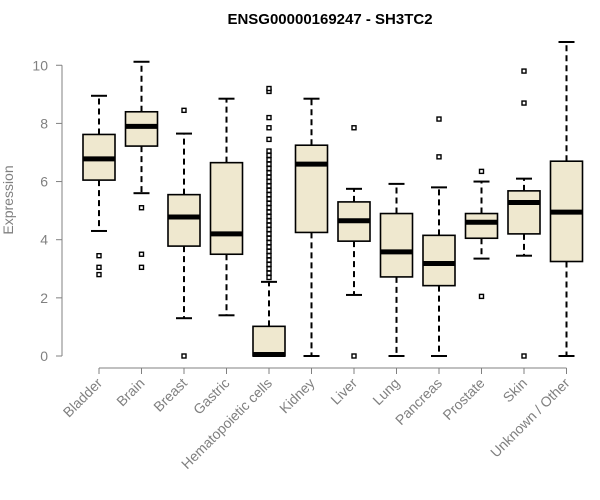 Image resolution: width=600 pixels, height=500 pixels. Describe the element at coordinates (8, 199) in the screenshot. I see `y-axis-label: Expression` at that location.